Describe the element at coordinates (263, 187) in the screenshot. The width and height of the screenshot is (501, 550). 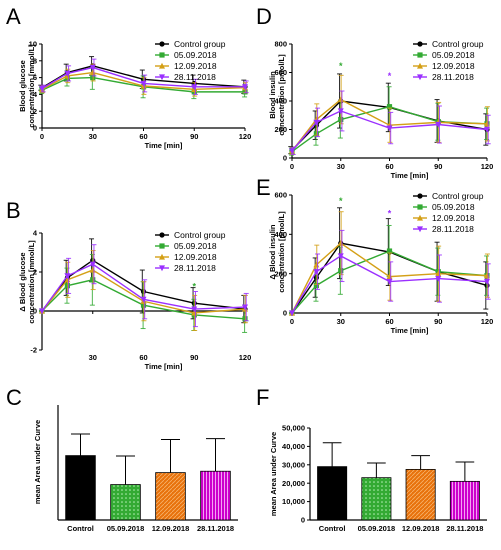
I see `panel-label-e: E` at that location.